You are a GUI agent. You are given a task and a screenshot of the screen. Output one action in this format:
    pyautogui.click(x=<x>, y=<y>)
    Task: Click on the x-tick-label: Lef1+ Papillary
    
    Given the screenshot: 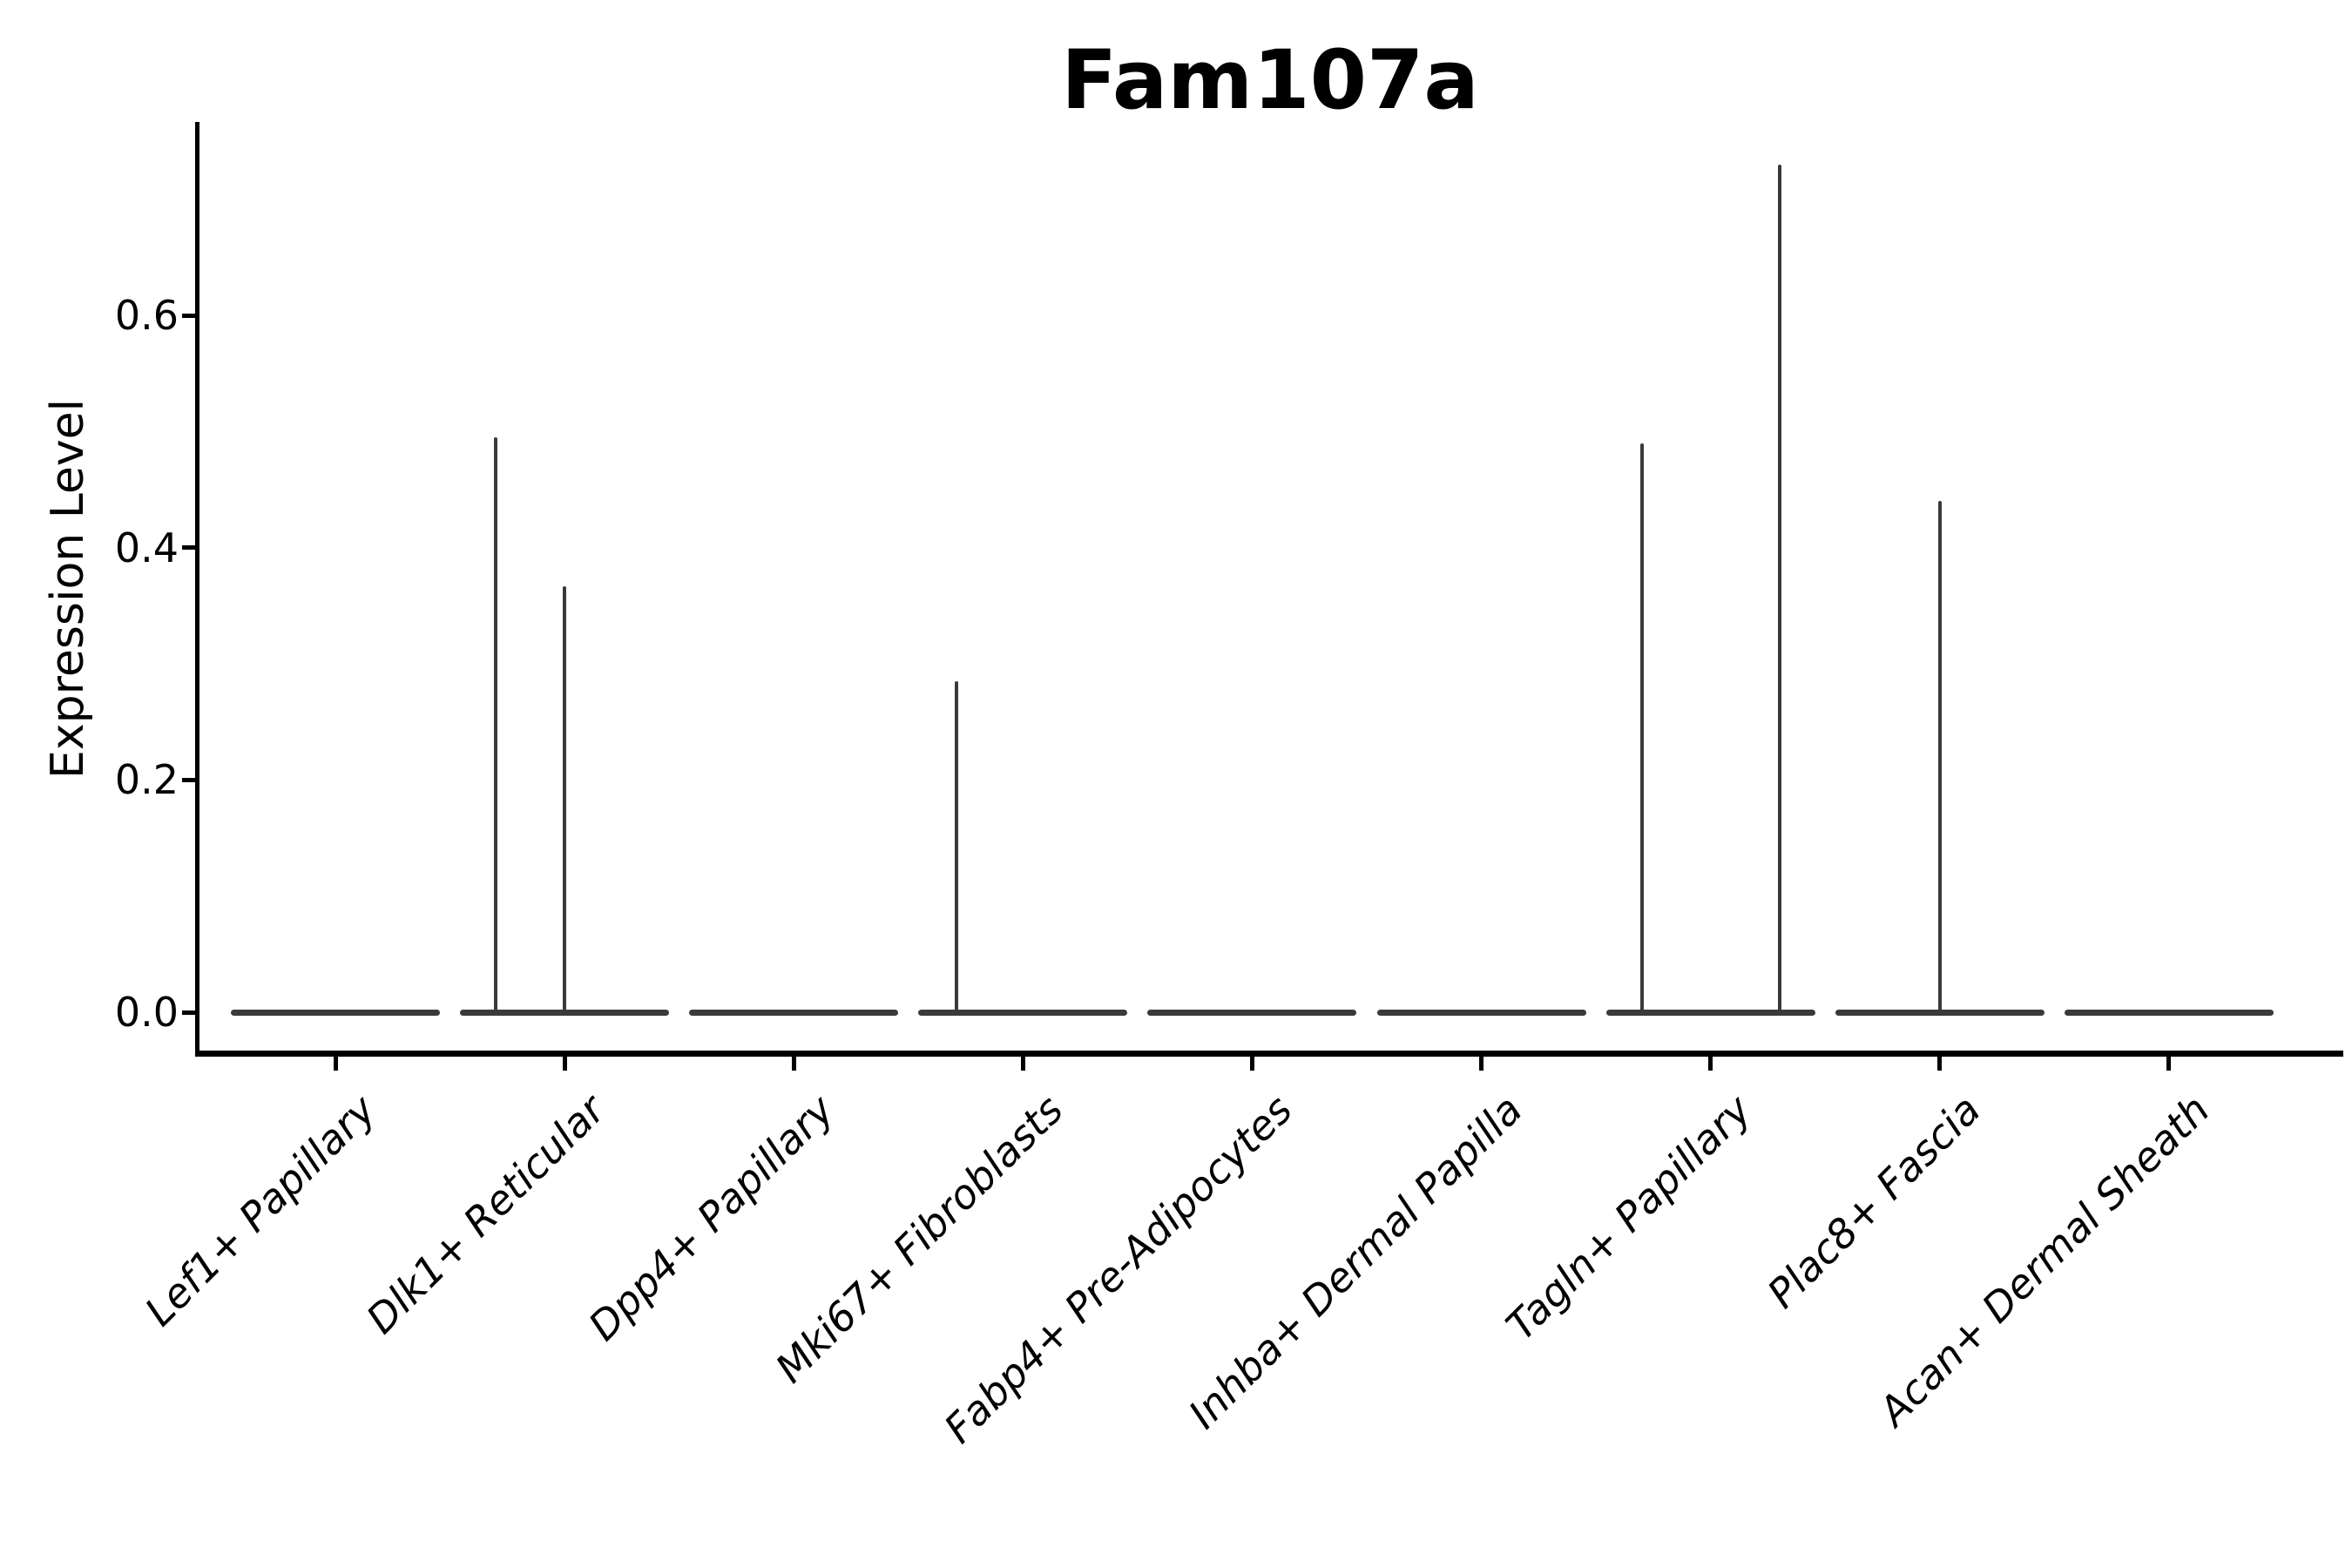 What is the action you would take?
    pyautogui.click(x=260, y=1210)
    